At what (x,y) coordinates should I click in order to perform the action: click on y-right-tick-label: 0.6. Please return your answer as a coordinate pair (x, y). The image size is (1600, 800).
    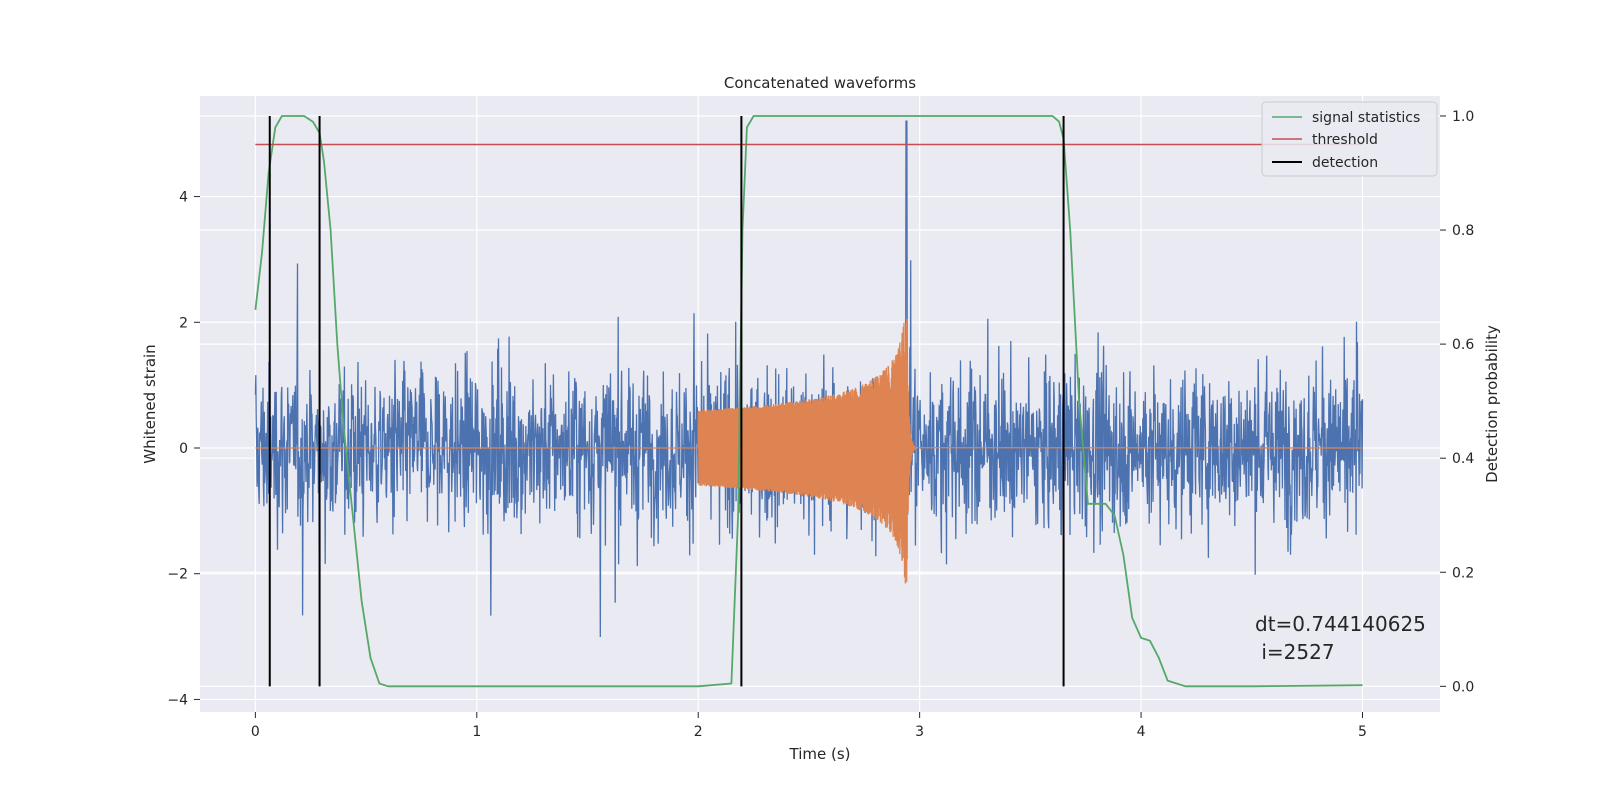
    Looking at the image, I should click on (1463, 345).